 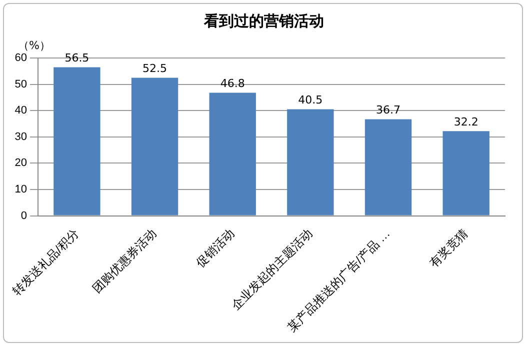 What do you see at coordinates (46, 262) in the screenshot?
I see `x-tick-label: 转发送礼品/积分` at bounding box center [46, 262].